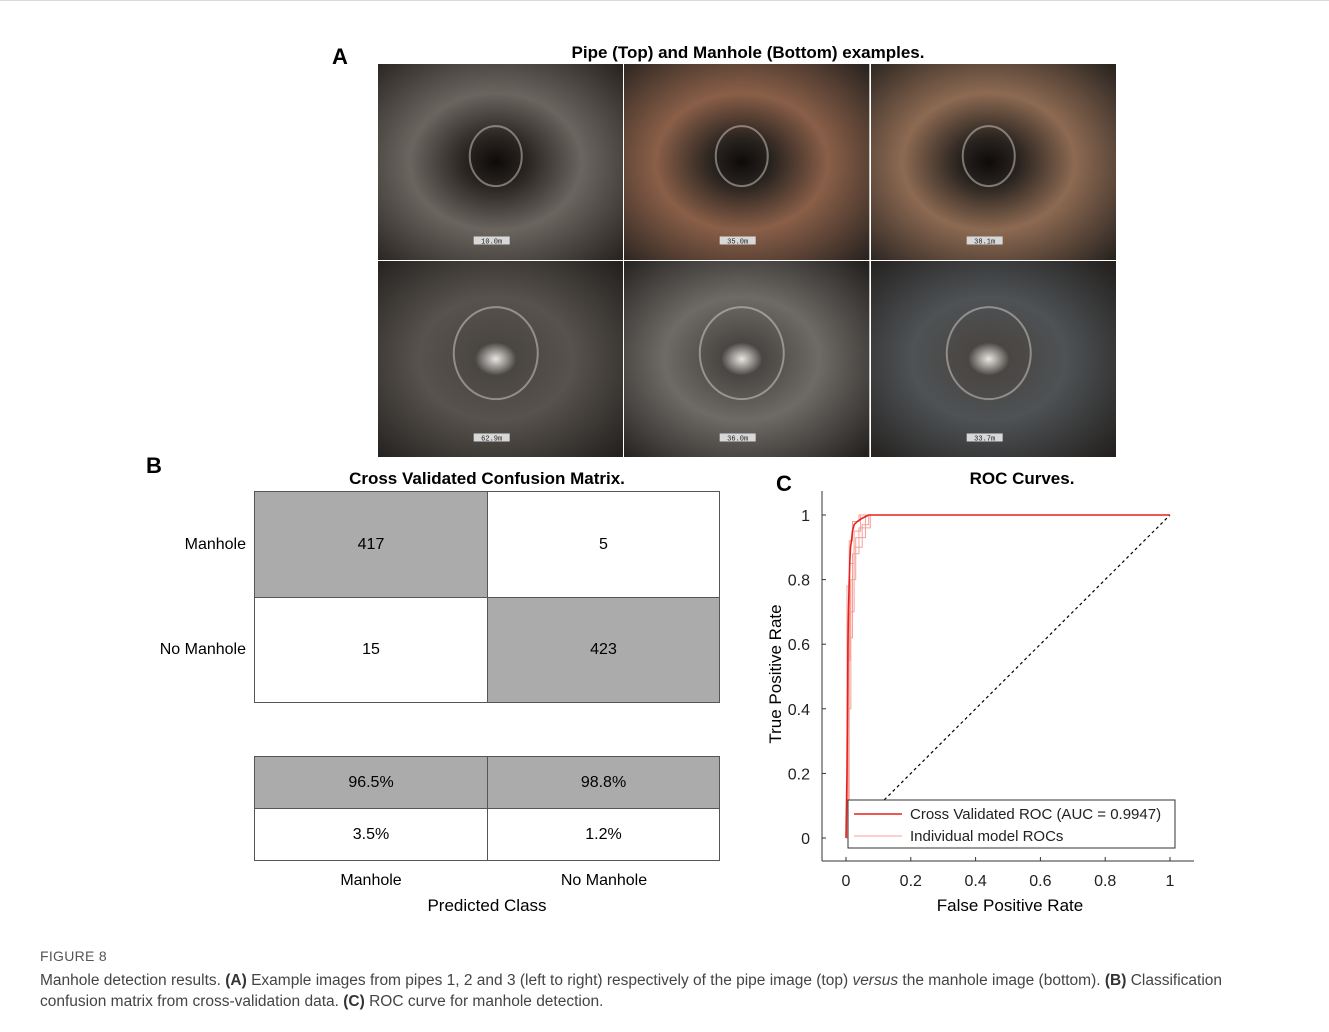 This screenshot has width=1329, height=1032. Describe the element at coordinates (354, 1001) in the screenshot. I see `caption-c-tag: (C)` at that location.